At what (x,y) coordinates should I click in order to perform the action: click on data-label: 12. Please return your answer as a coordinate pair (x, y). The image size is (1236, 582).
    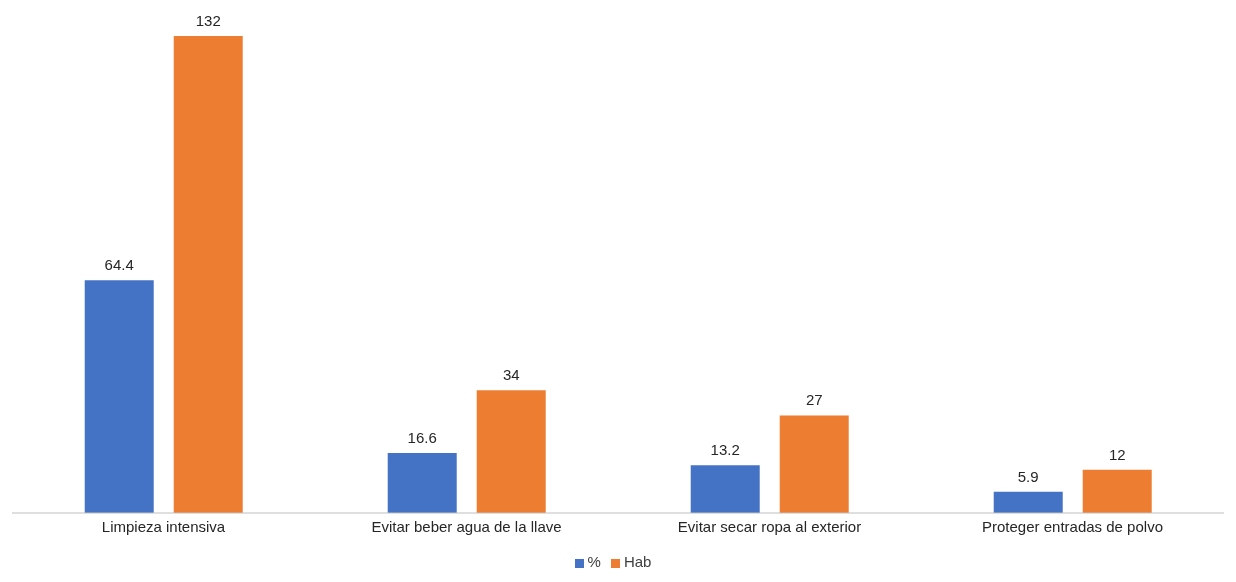
    Looking at the image, I should click on (1117, 454).